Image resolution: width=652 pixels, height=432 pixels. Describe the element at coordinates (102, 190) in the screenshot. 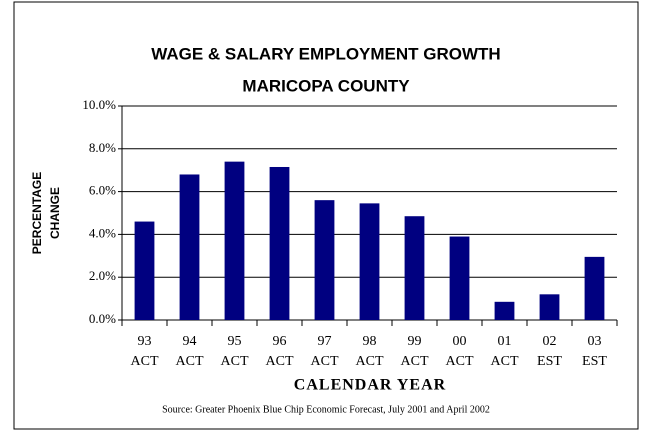

I see `y-tick-label: 6.0%` at that location.